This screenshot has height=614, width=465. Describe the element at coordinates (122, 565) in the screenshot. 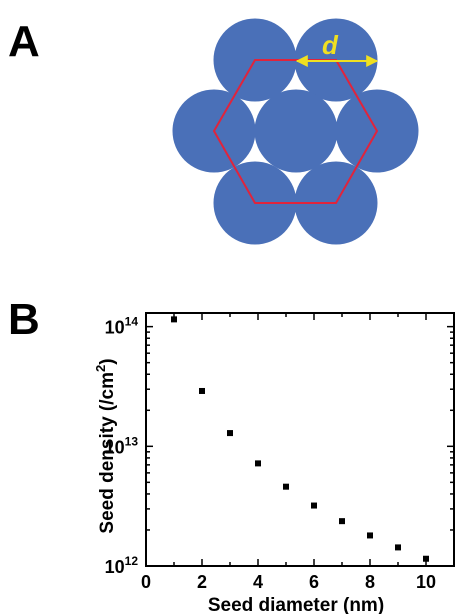

I see `y-tick-label: 1012` at that location.